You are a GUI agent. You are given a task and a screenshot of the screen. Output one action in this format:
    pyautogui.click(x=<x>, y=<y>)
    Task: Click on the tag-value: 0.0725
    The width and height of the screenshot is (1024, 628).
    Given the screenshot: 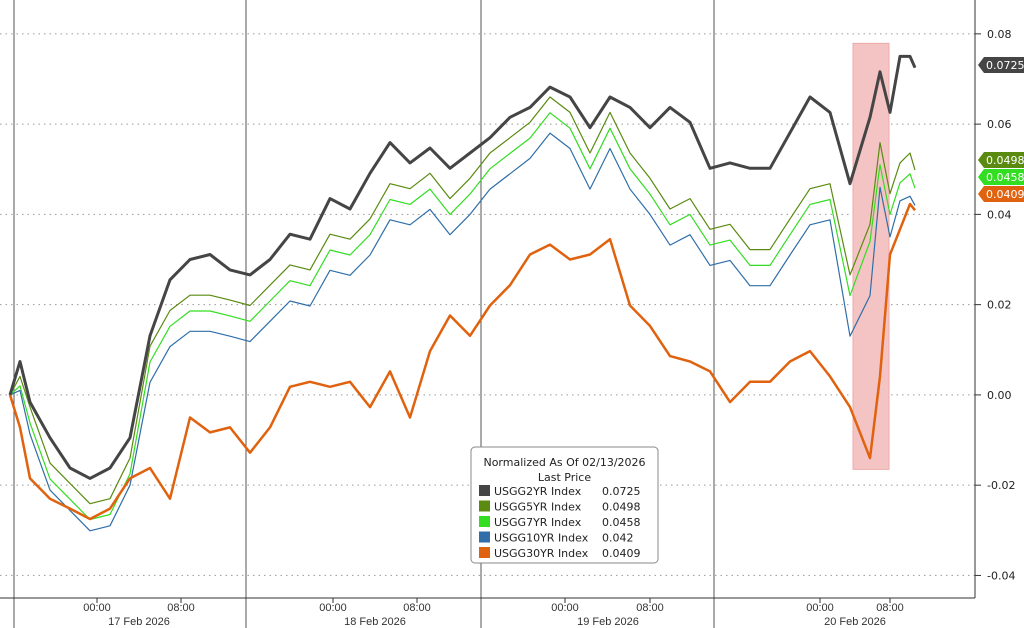 What is the action you would take?
    pyautogui.click(x=1005, y=65)
    